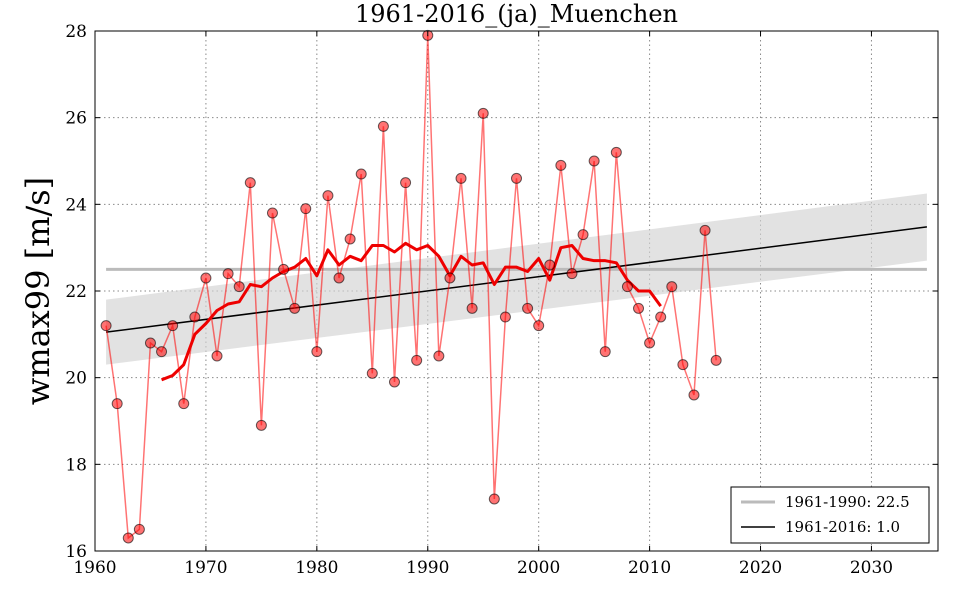  Describe the element at coordinates (649, 568) in the screenshot. I see `x-tick-label: 2010` at that location.